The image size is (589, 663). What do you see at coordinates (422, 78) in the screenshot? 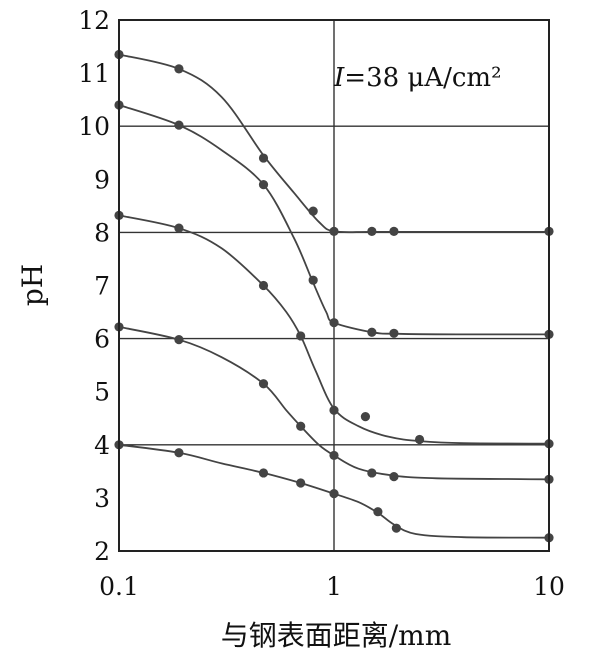
I see `annotation-value: =38 μA/cm²` at bounding box center [422, 78].